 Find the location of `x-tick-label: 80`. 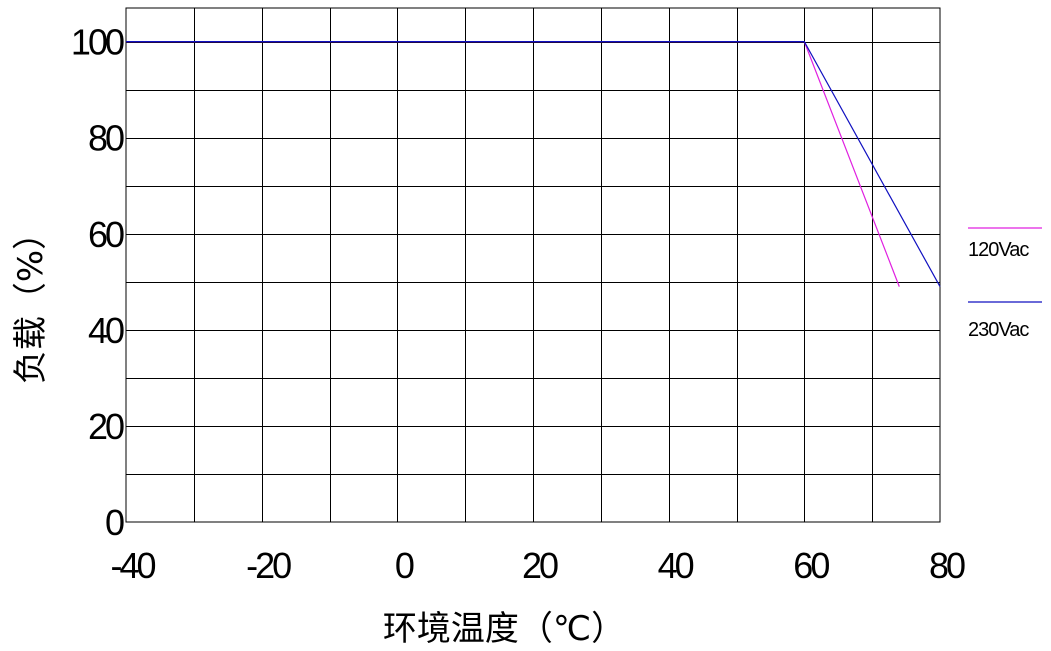

x-tick-label: 80 is located at coordinates (947, 565).